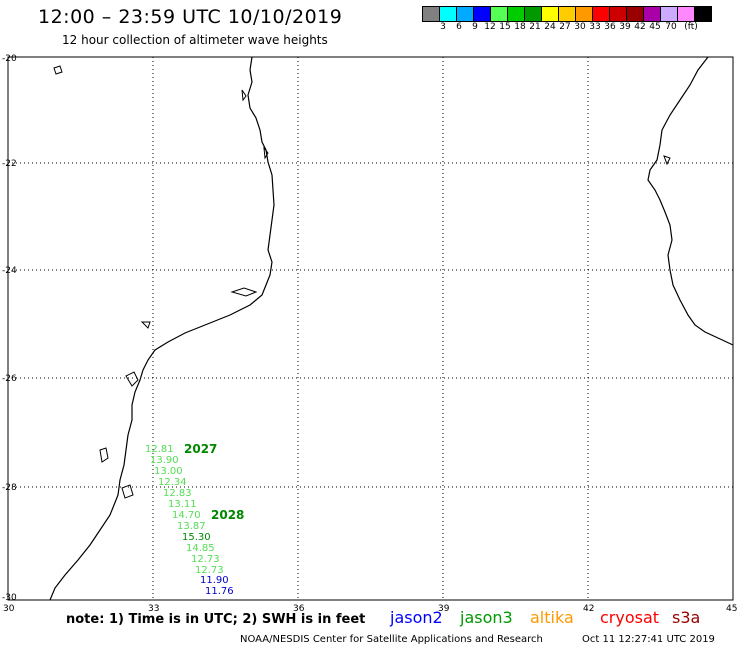  I want to click on swh-value: 11.76, so click(219, 591).